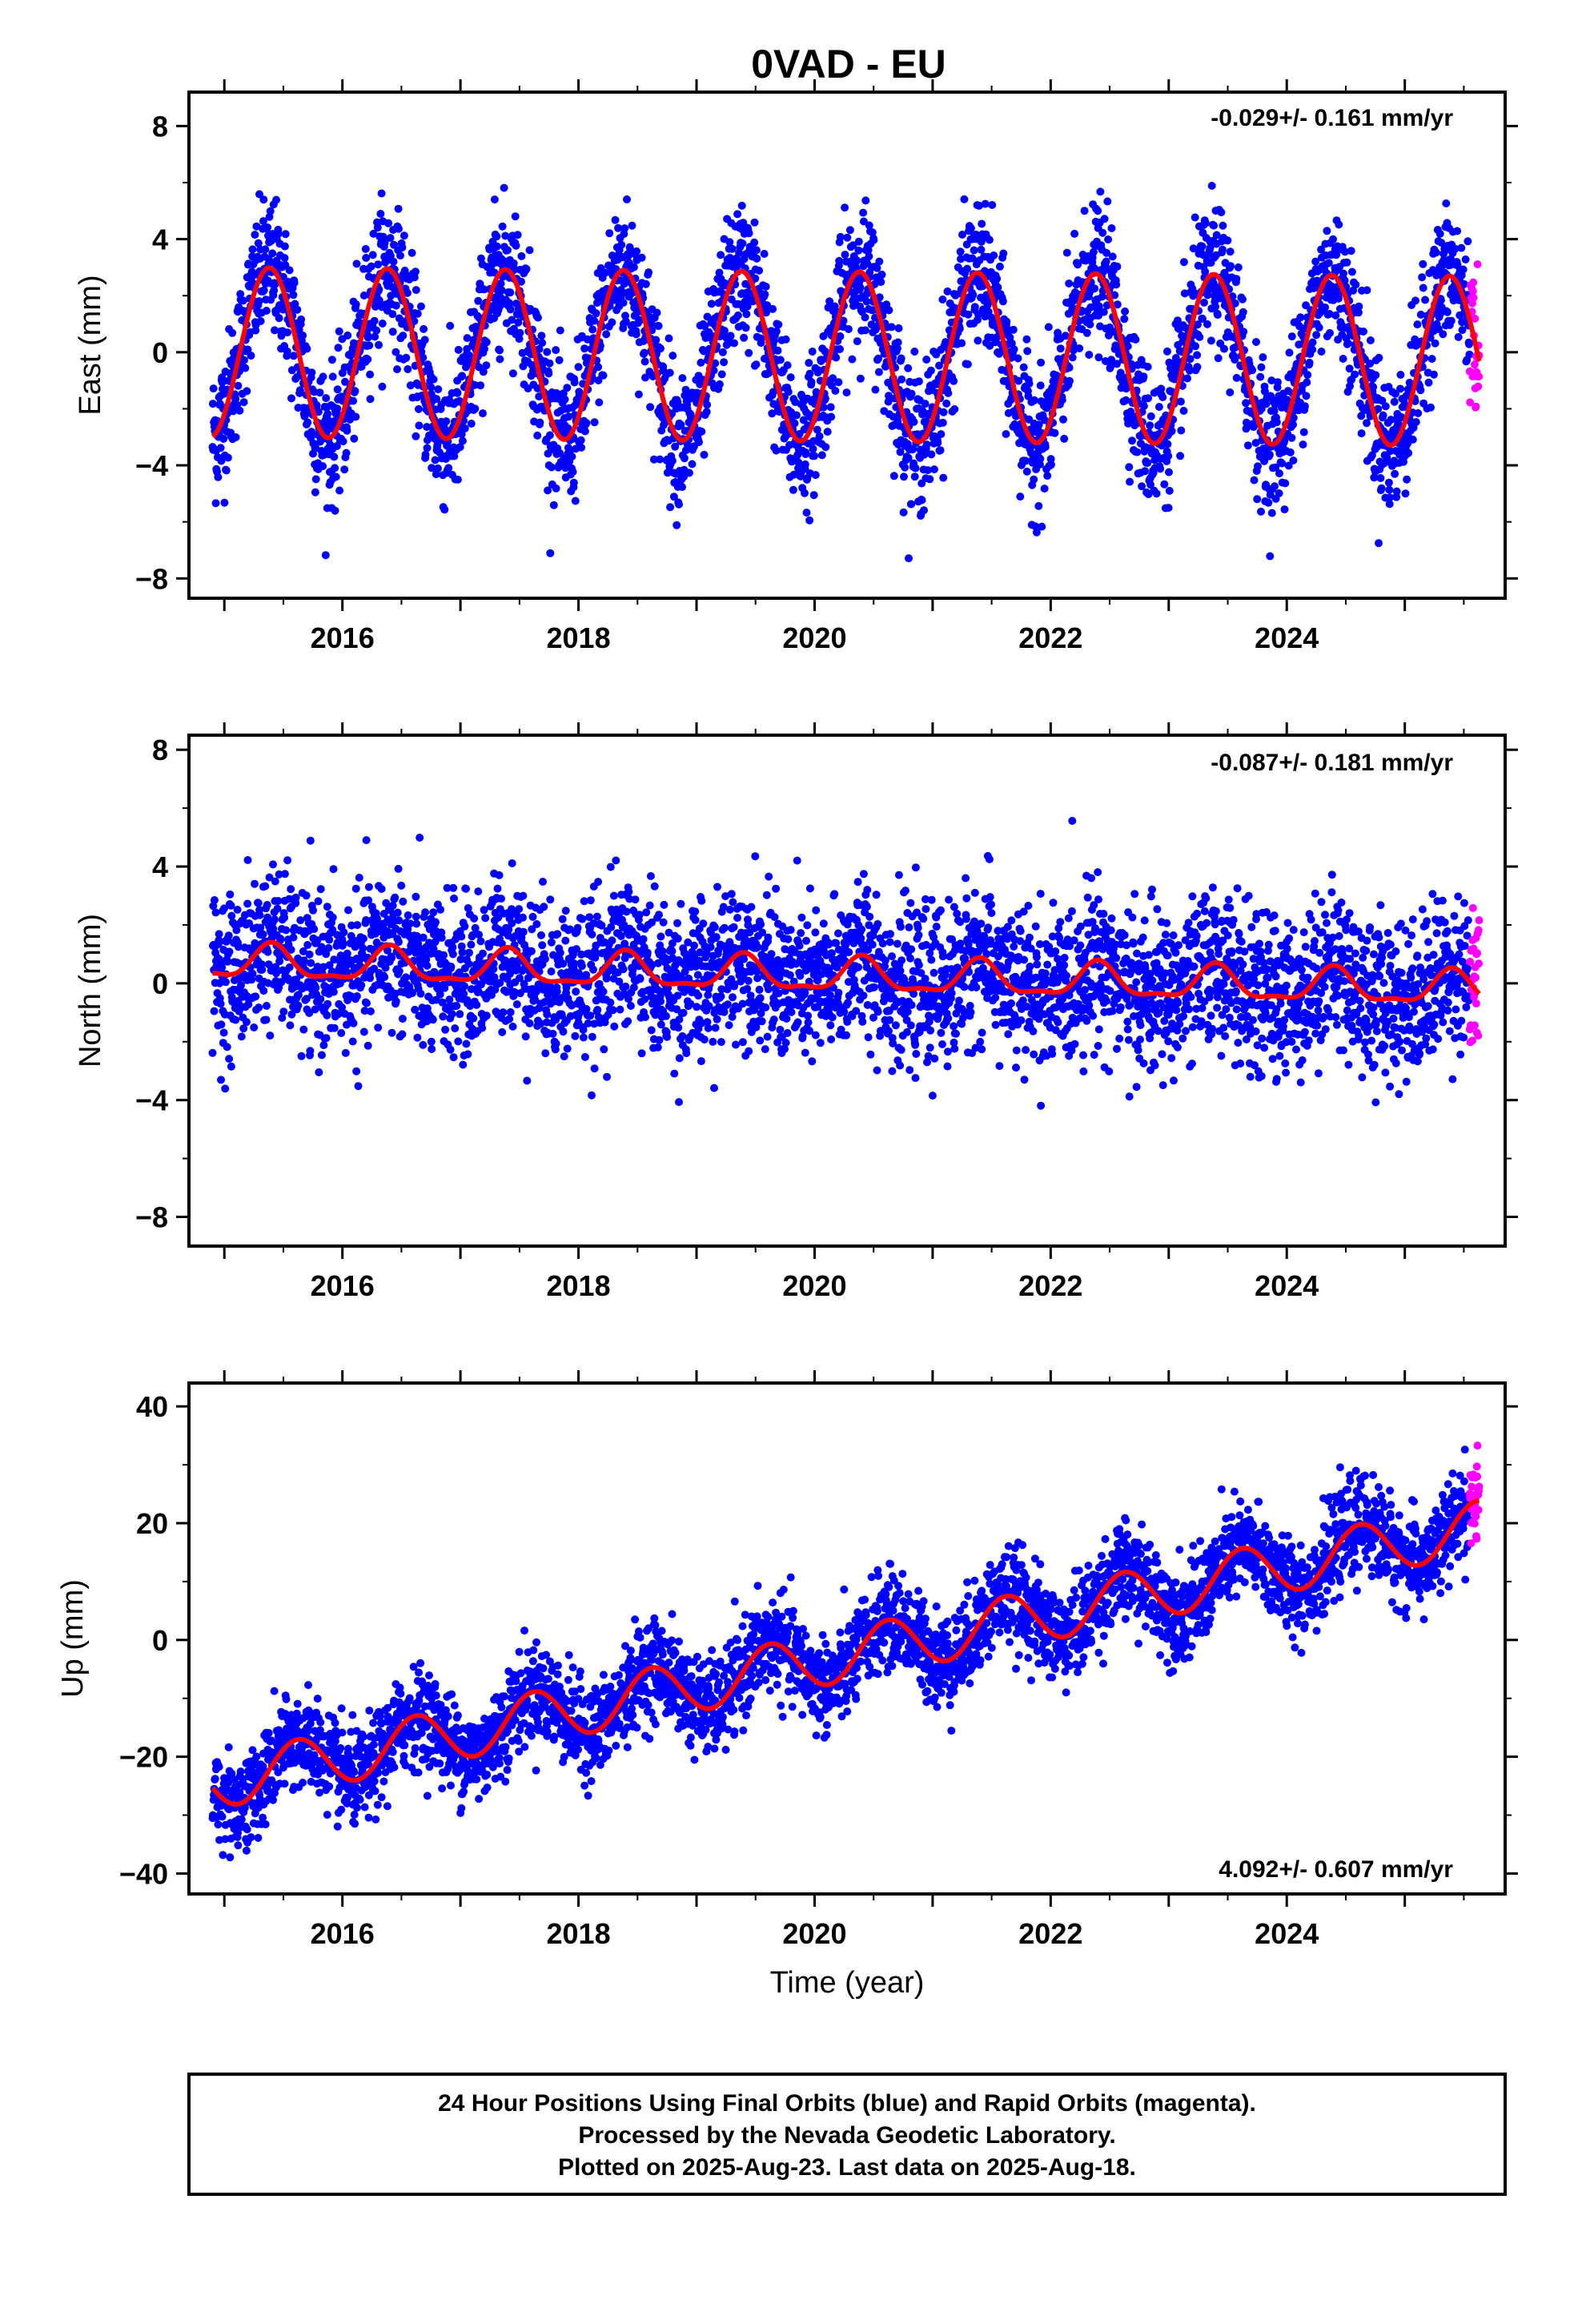 The image size is (1582, 2324). I want to click on rapid-orbit-point, so click(1476, 406).